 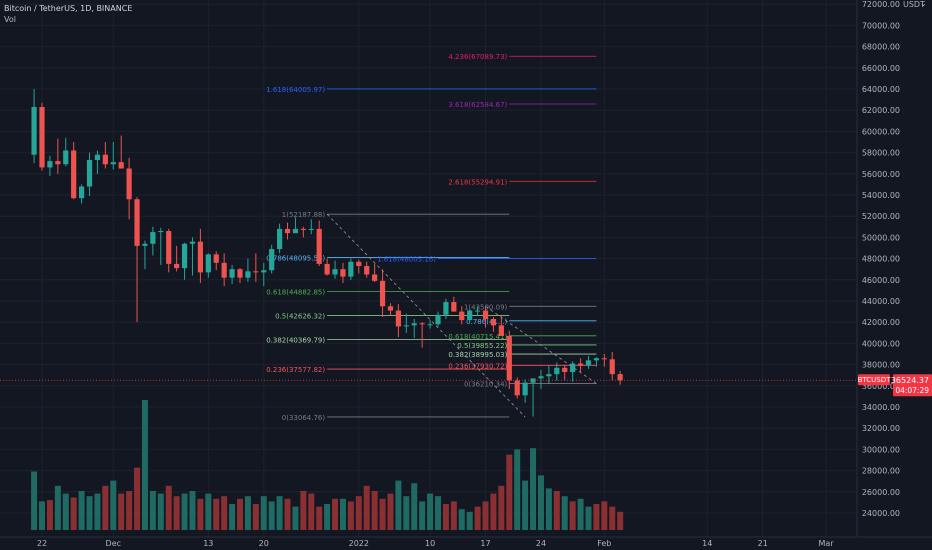 I want to click on x-tick-label: 13, so click(x=208, y=543).